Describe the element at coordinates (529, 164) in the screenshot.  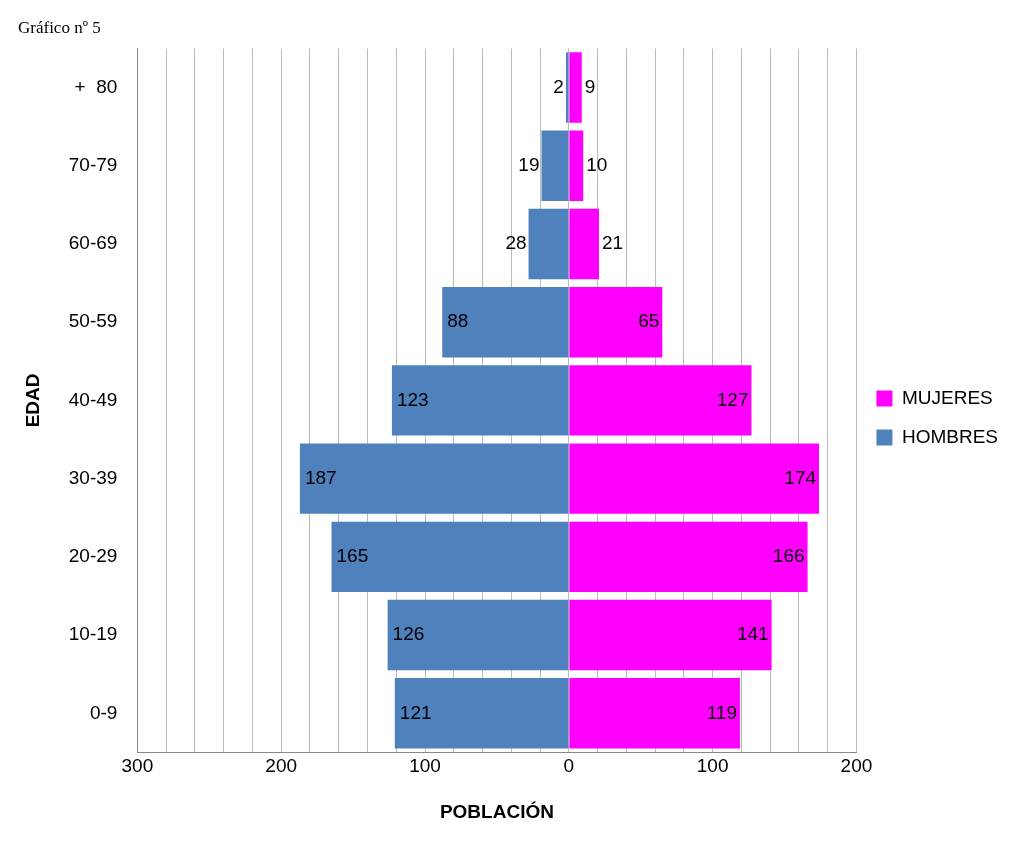
I see `data-label: 19` at that location.